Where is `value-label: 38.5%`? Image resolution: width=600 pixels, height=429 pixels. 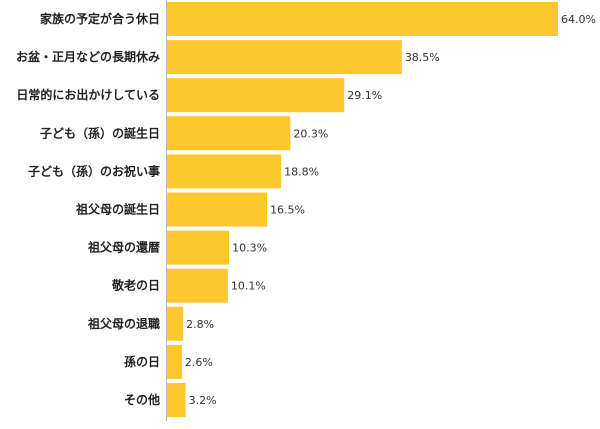 value-label: 38.5% is located at coordinates (422, 57).